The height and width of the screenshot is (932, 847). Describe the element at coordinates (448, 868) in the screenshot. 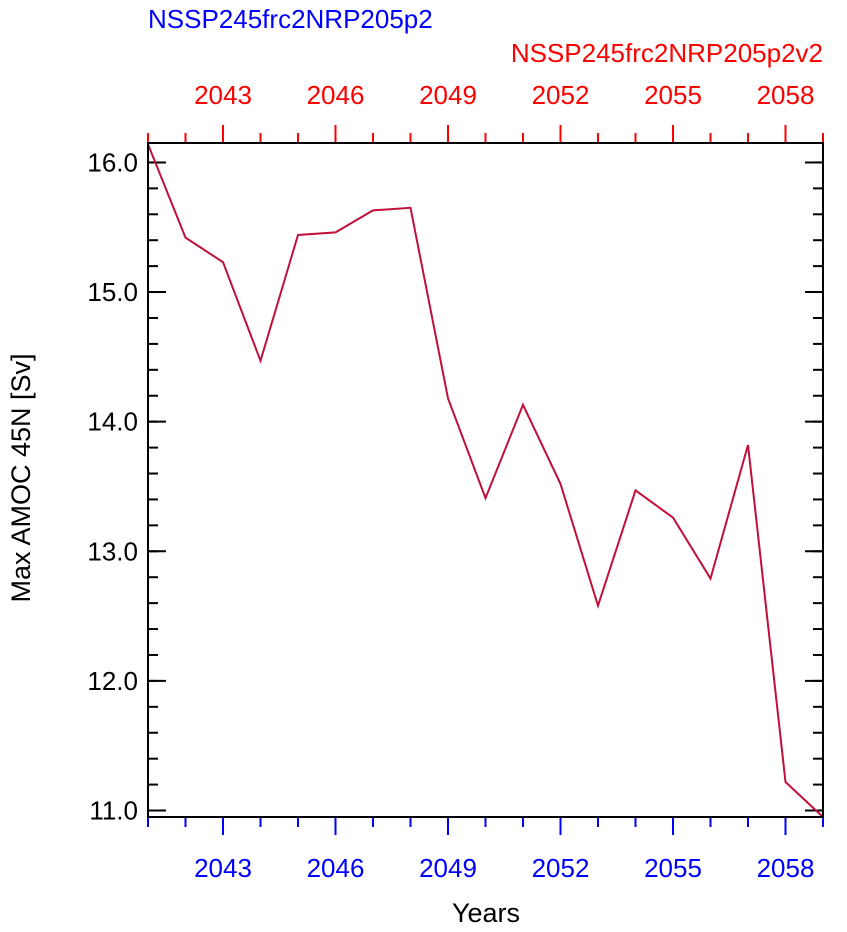

I see `x-tick-label-bottom: 2049` at that location.